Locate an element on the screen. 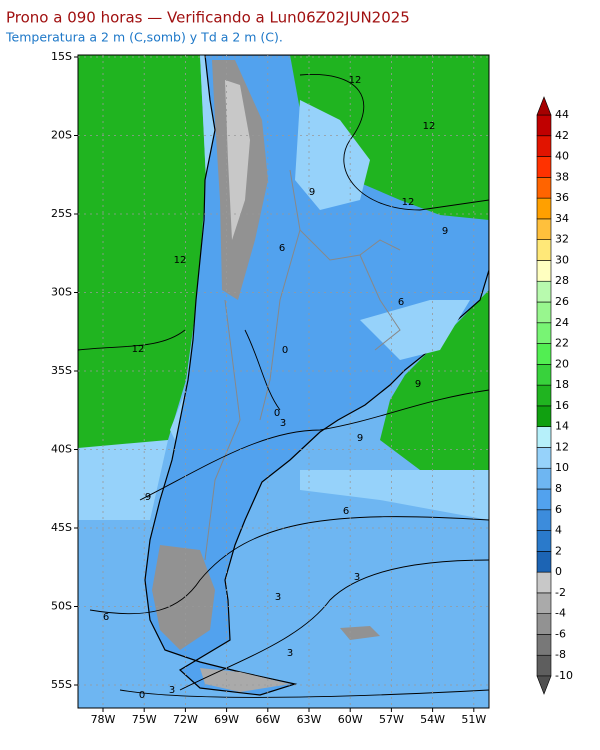  colorbar-label: -2 is located at coordinates (560, 592).